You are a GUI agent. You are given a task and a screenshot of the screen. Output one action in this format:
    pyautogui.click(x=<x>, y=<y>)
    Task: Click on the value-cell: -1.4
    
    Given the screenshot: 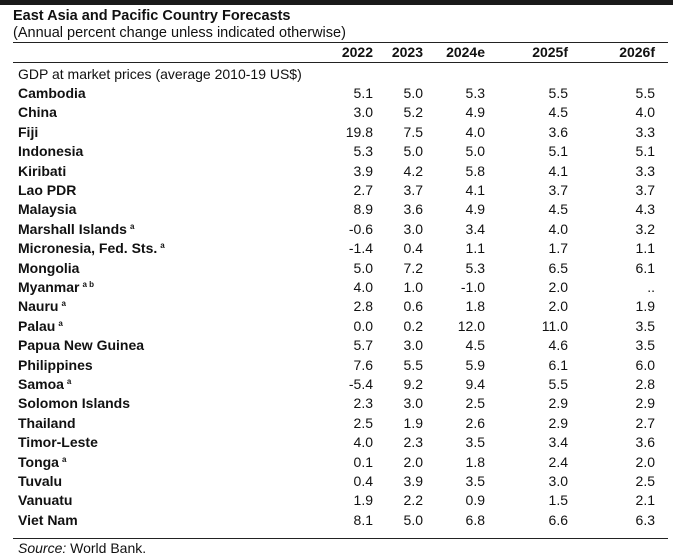 What is the action you would take?
    pyautogui.click(x=360, y=248)
    